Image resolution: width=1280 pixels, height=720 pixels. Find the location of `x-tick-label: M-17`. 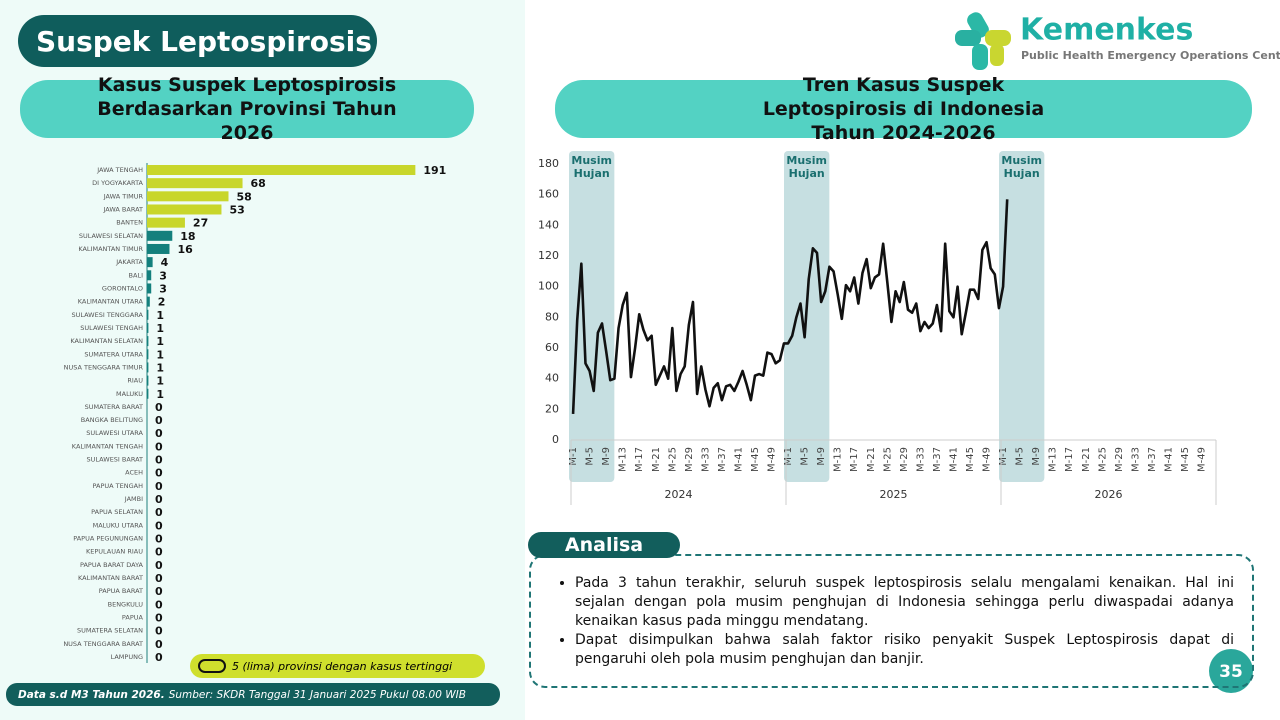

x-tick-label: M-17 is located at coordinates (639, 459).